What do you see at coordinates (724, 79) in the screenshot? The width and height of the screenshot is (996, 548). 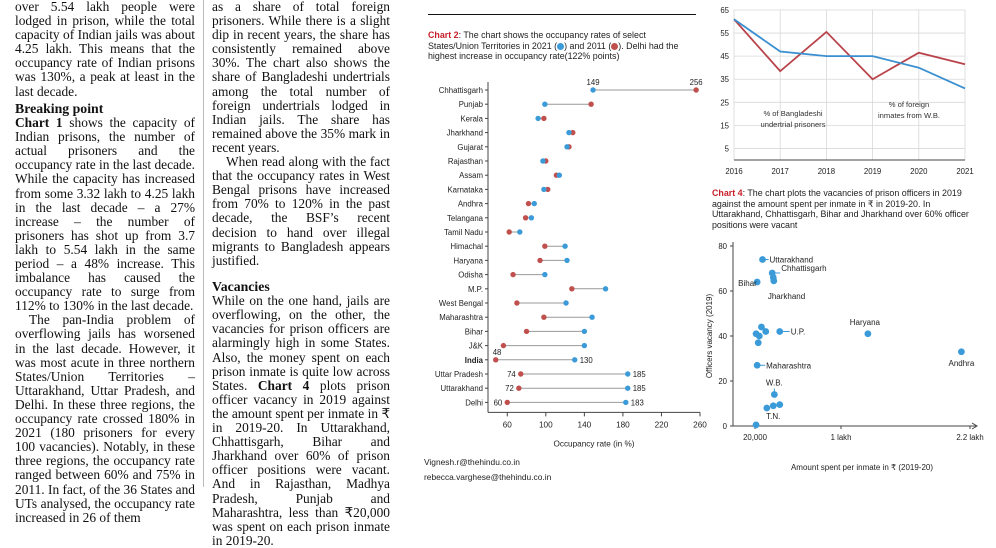 I see `chart3-y-tick-label: 35` at bounding box center [724, 79].